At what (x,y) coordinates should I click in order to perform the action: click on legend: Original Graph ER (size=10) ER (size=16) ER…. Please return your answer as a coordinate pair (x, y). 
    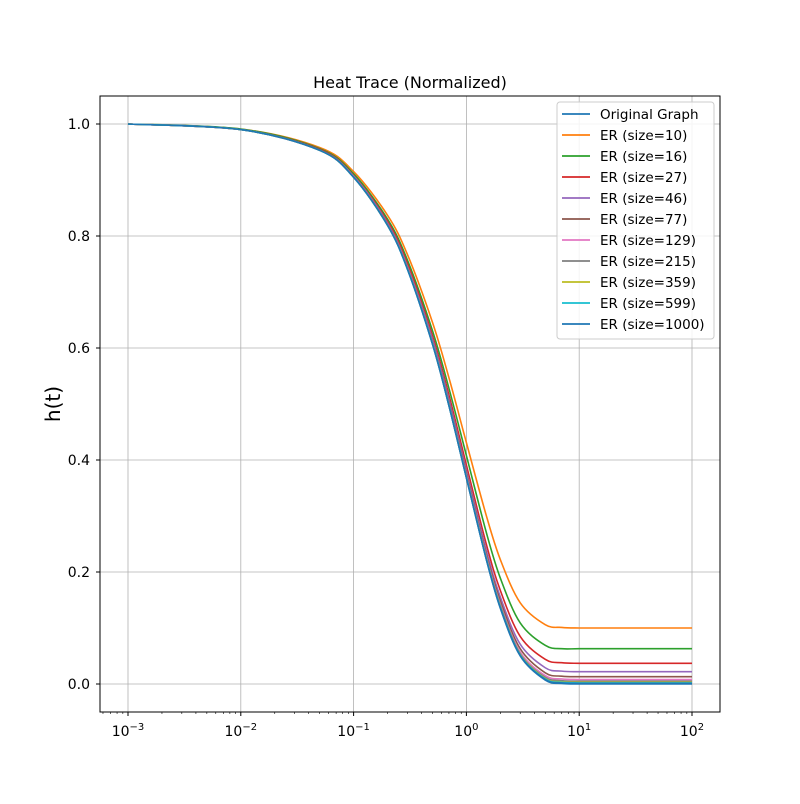
    Looking at the image, I should click on (635, 220).